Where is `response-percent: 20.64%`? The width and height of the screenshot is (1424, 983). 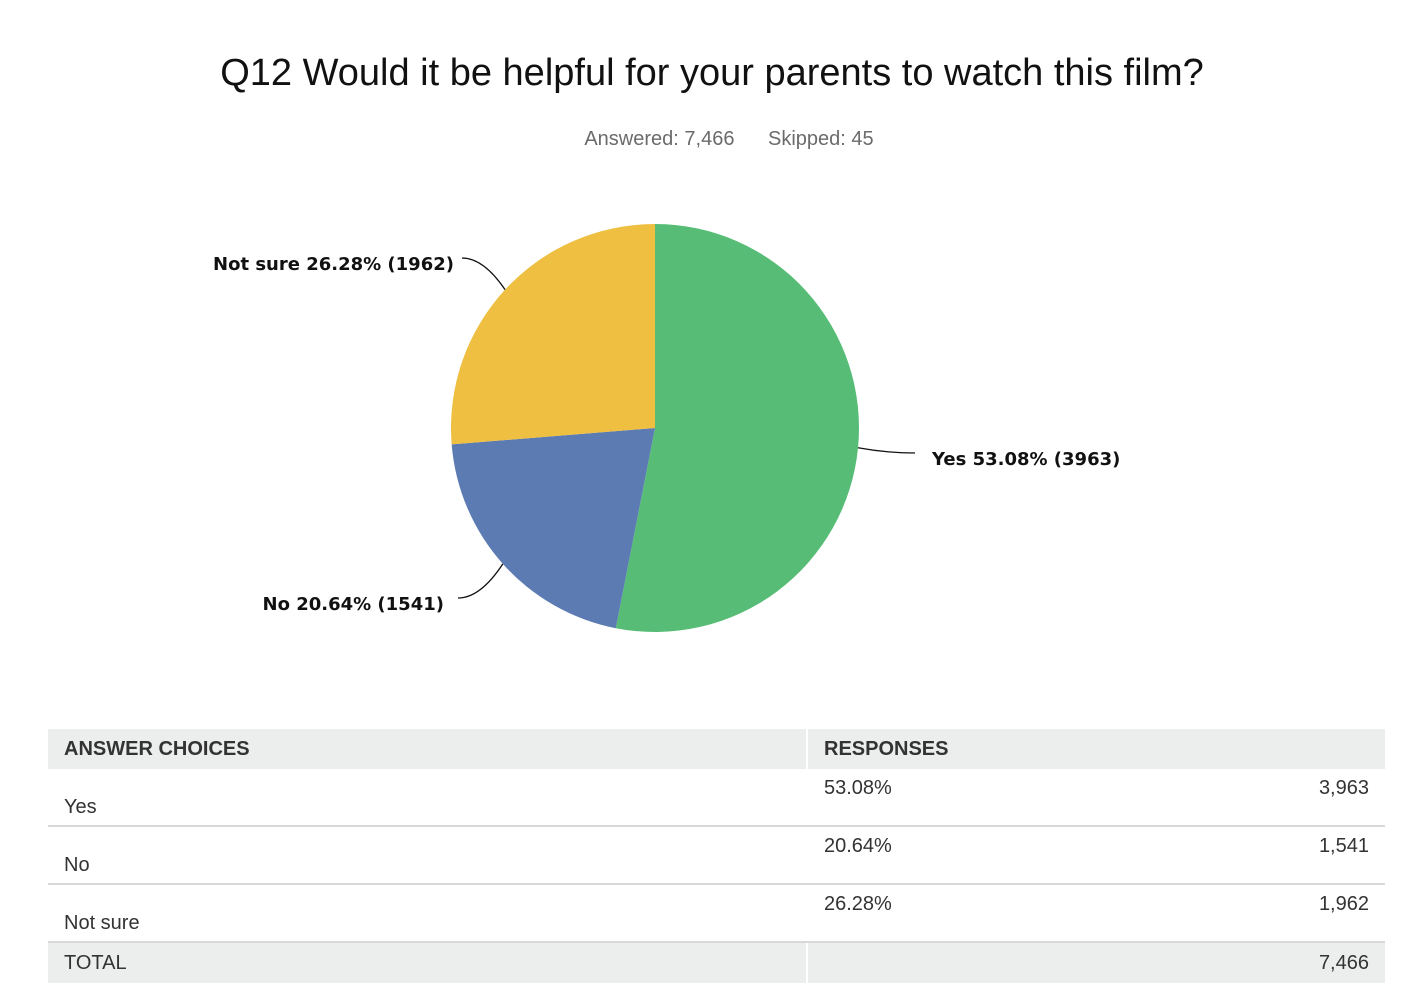
response-percent: 20.64% is located at coordinates (966, 855).